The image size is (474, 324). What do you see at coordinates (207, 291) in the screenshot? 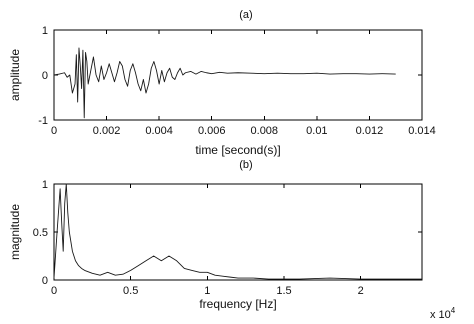
I see `x-tick-label: 1` at bounding box center [207, 291].